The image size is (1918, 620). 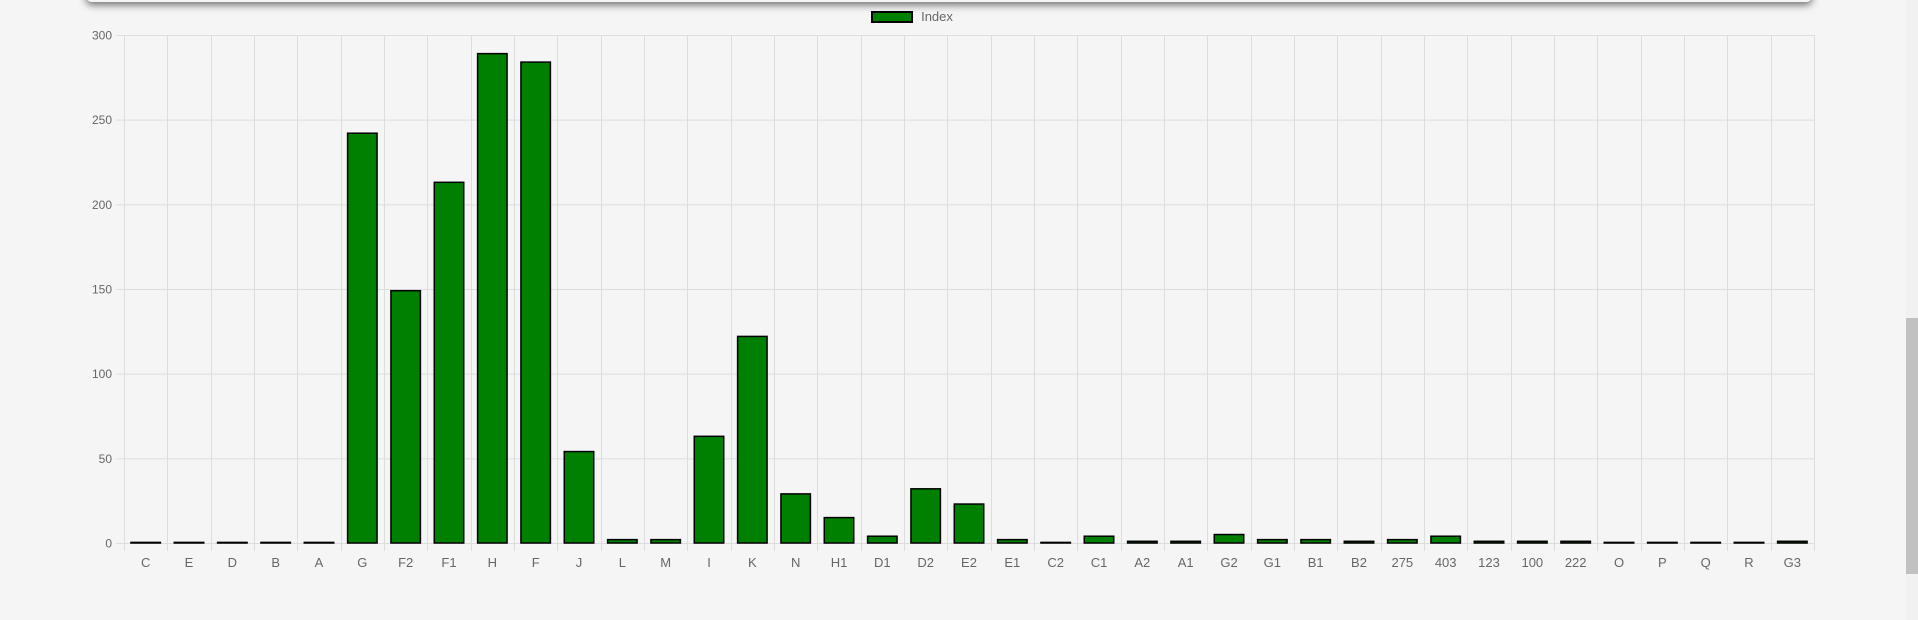 What do you see at coordinates (959, 16) in the screenshot?
I see `chart-legend: Index` at bounding box center [959, 16].